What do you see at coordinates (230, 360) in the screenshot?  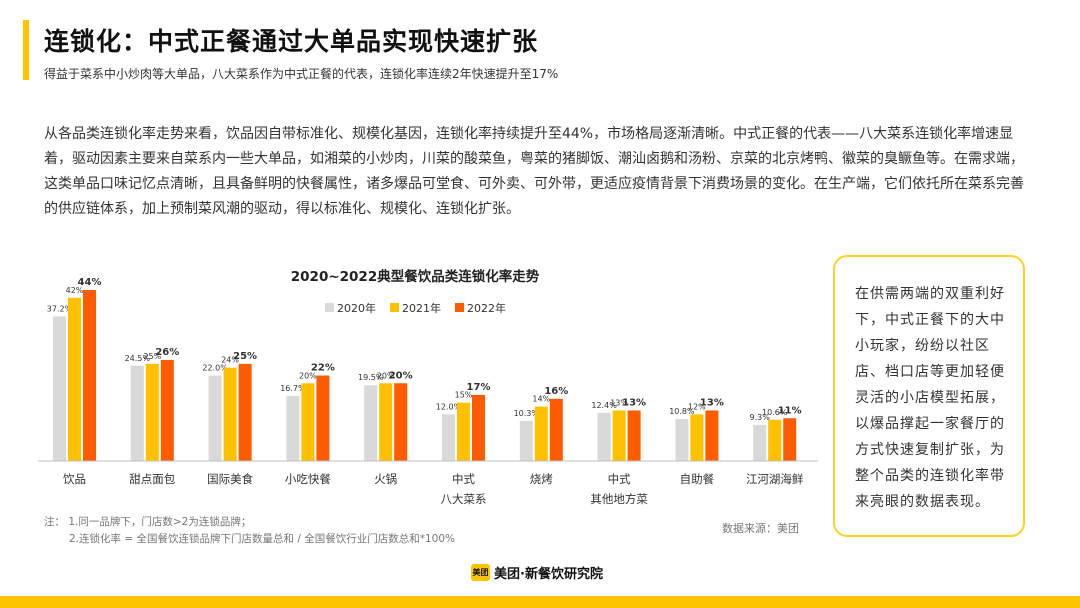 I see `value-label-3-2: 24%` at bounding box center [230, 360].